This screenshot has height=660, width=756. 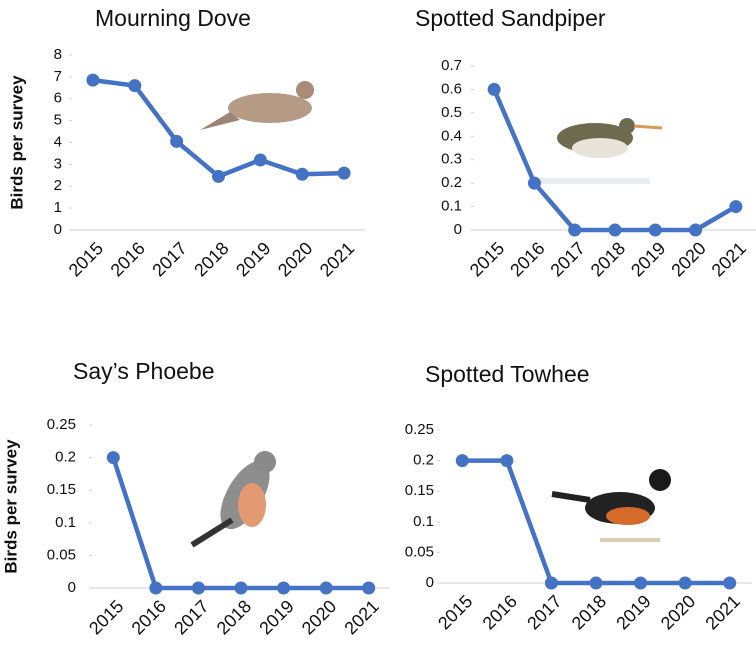 What do you see at coordinates (58, 54) in the screenshot?
I see `y-tick-label: 8` at bounding box center [58, 54].